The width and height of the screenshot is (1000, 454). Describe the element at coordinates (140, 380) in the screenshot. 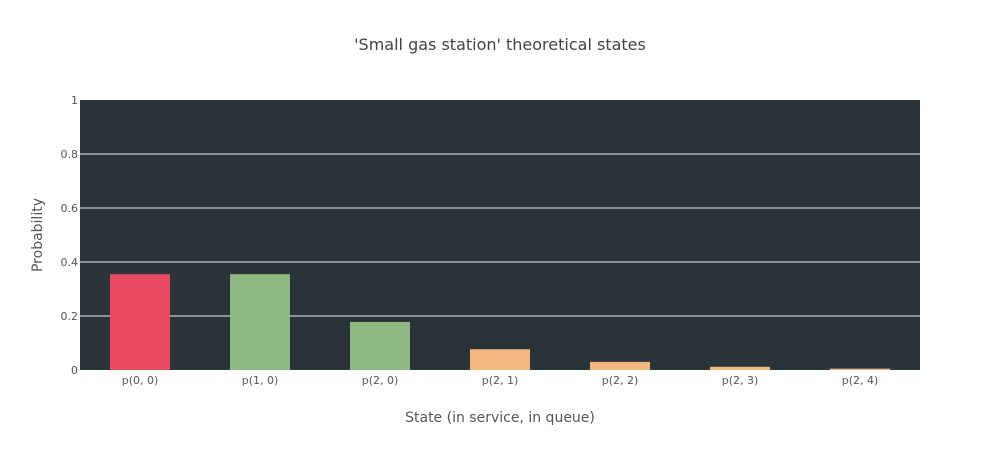

I see `x-tick-label-0: p(0, 0)` at that location.